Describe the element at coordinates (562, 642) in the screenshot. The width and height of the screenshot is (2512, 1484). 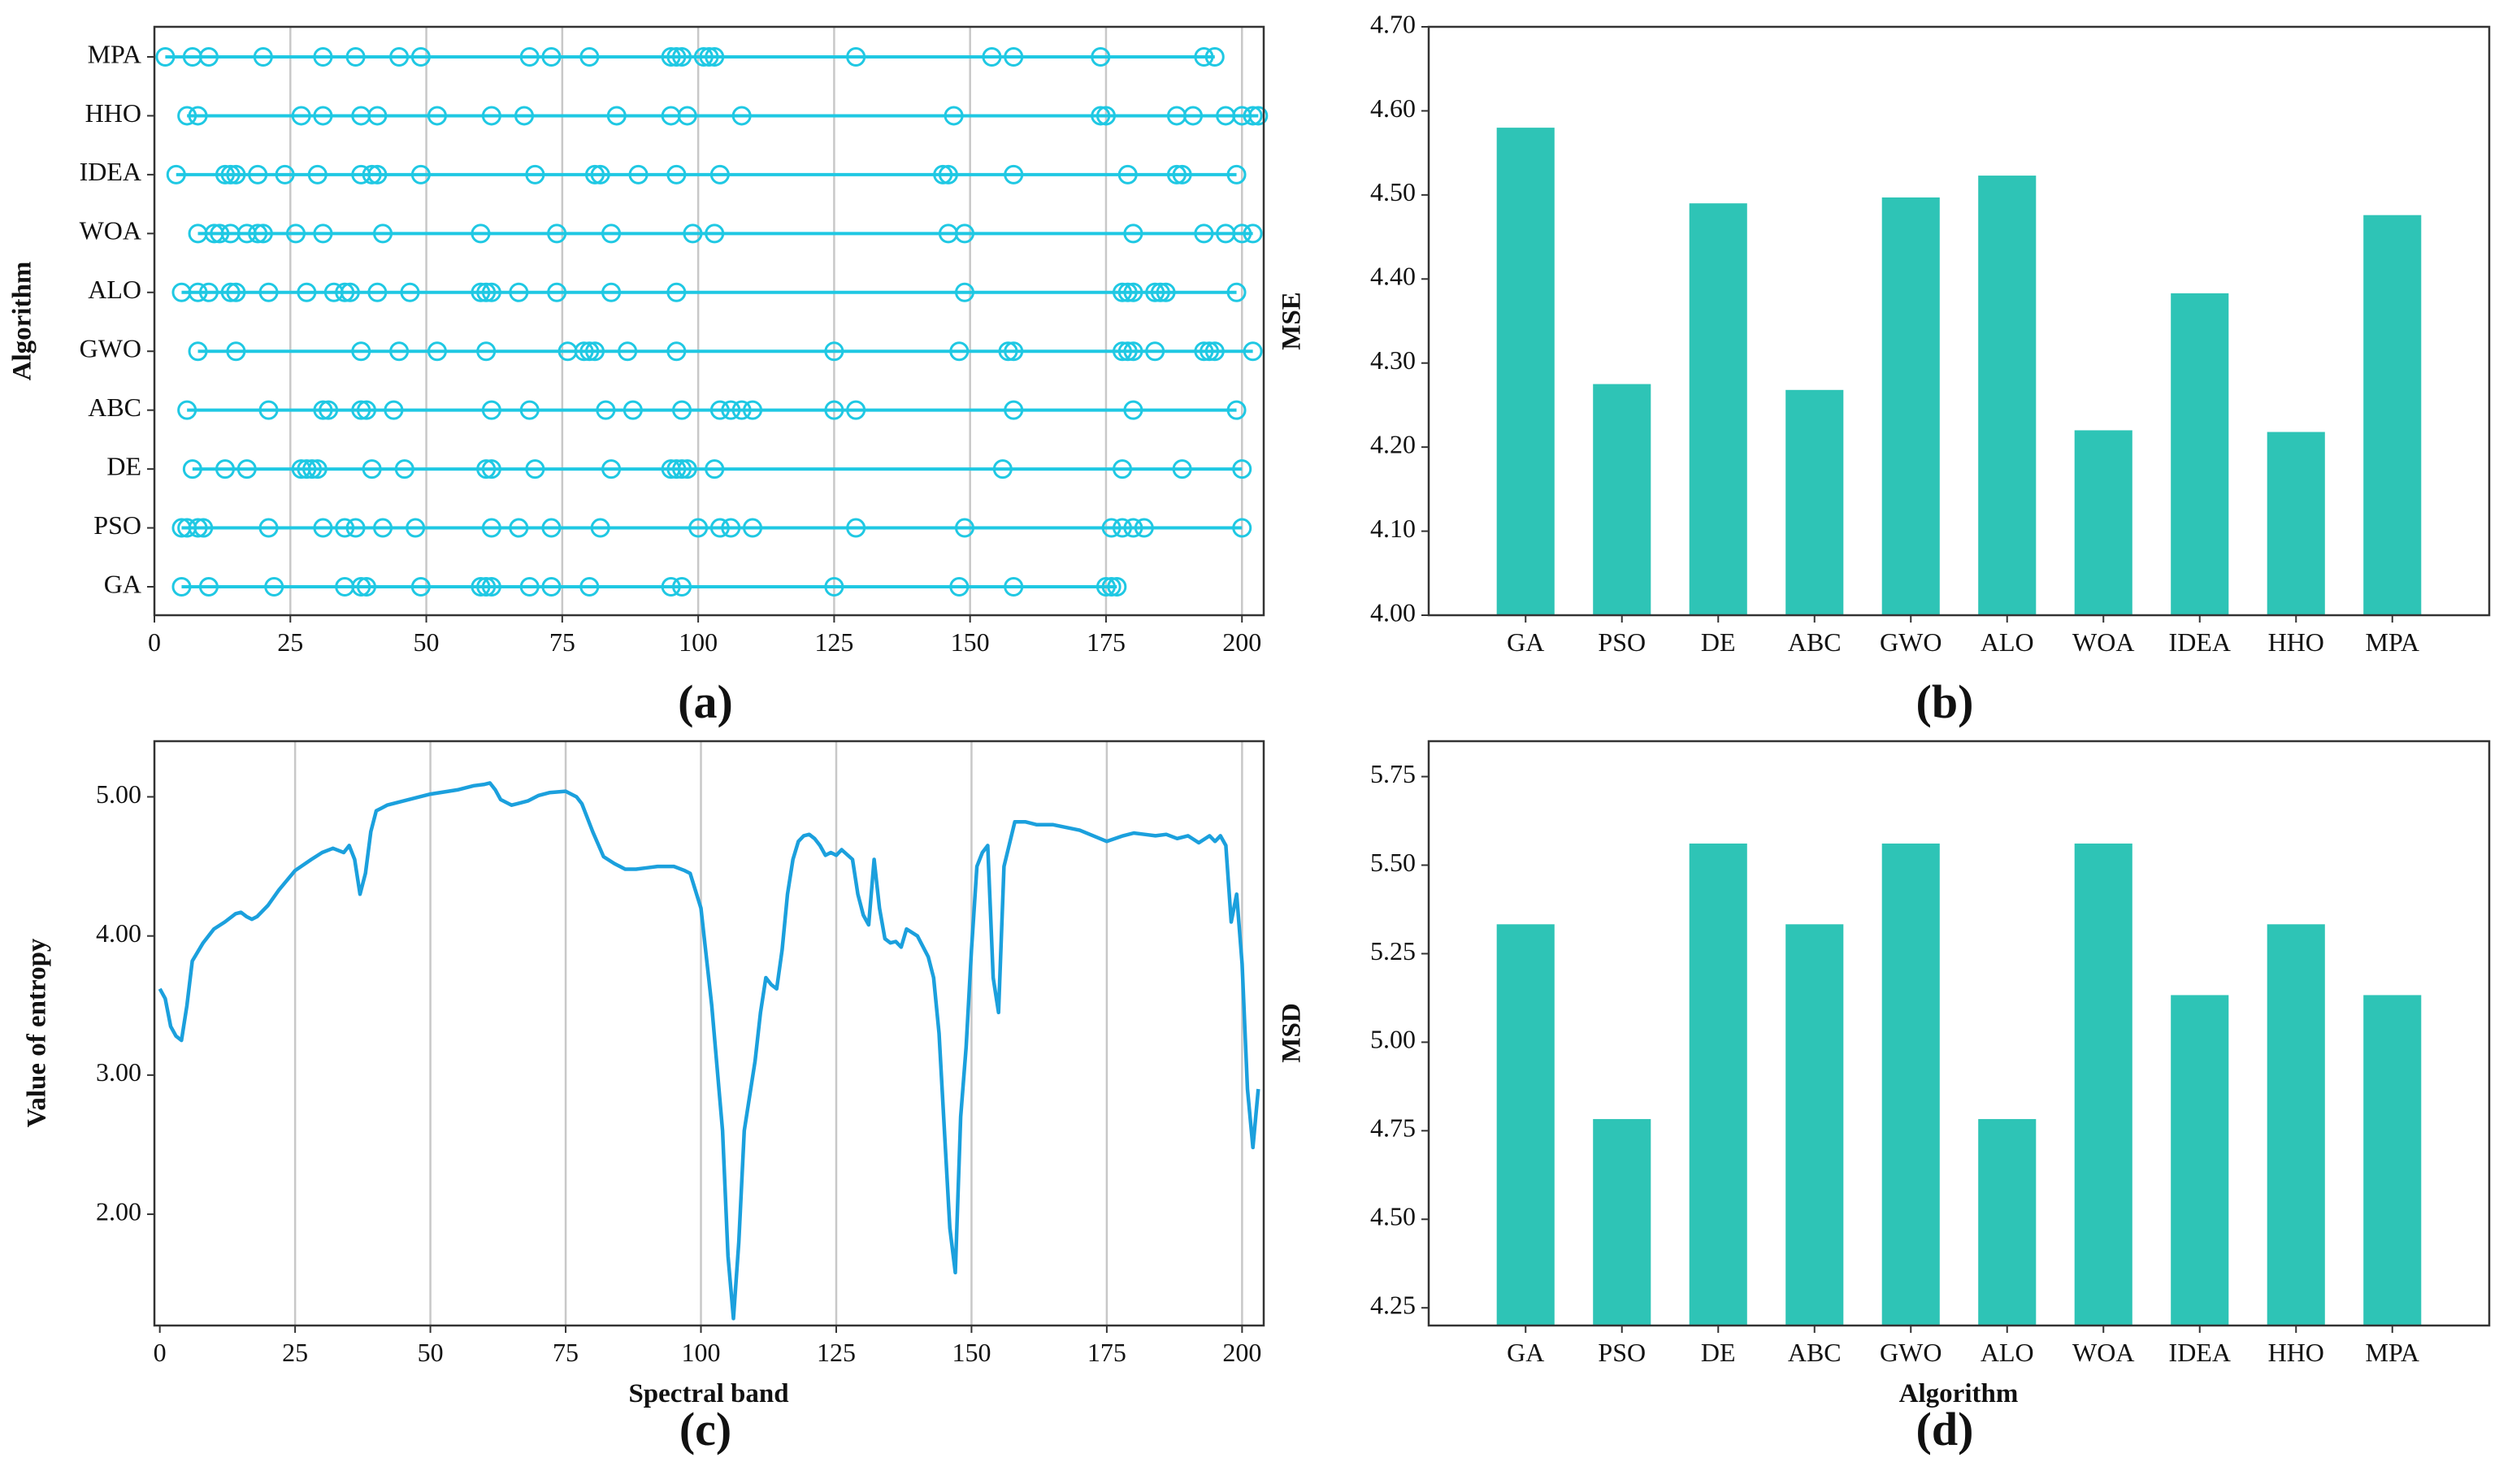
I see `x-tick-label: 75` at that location.